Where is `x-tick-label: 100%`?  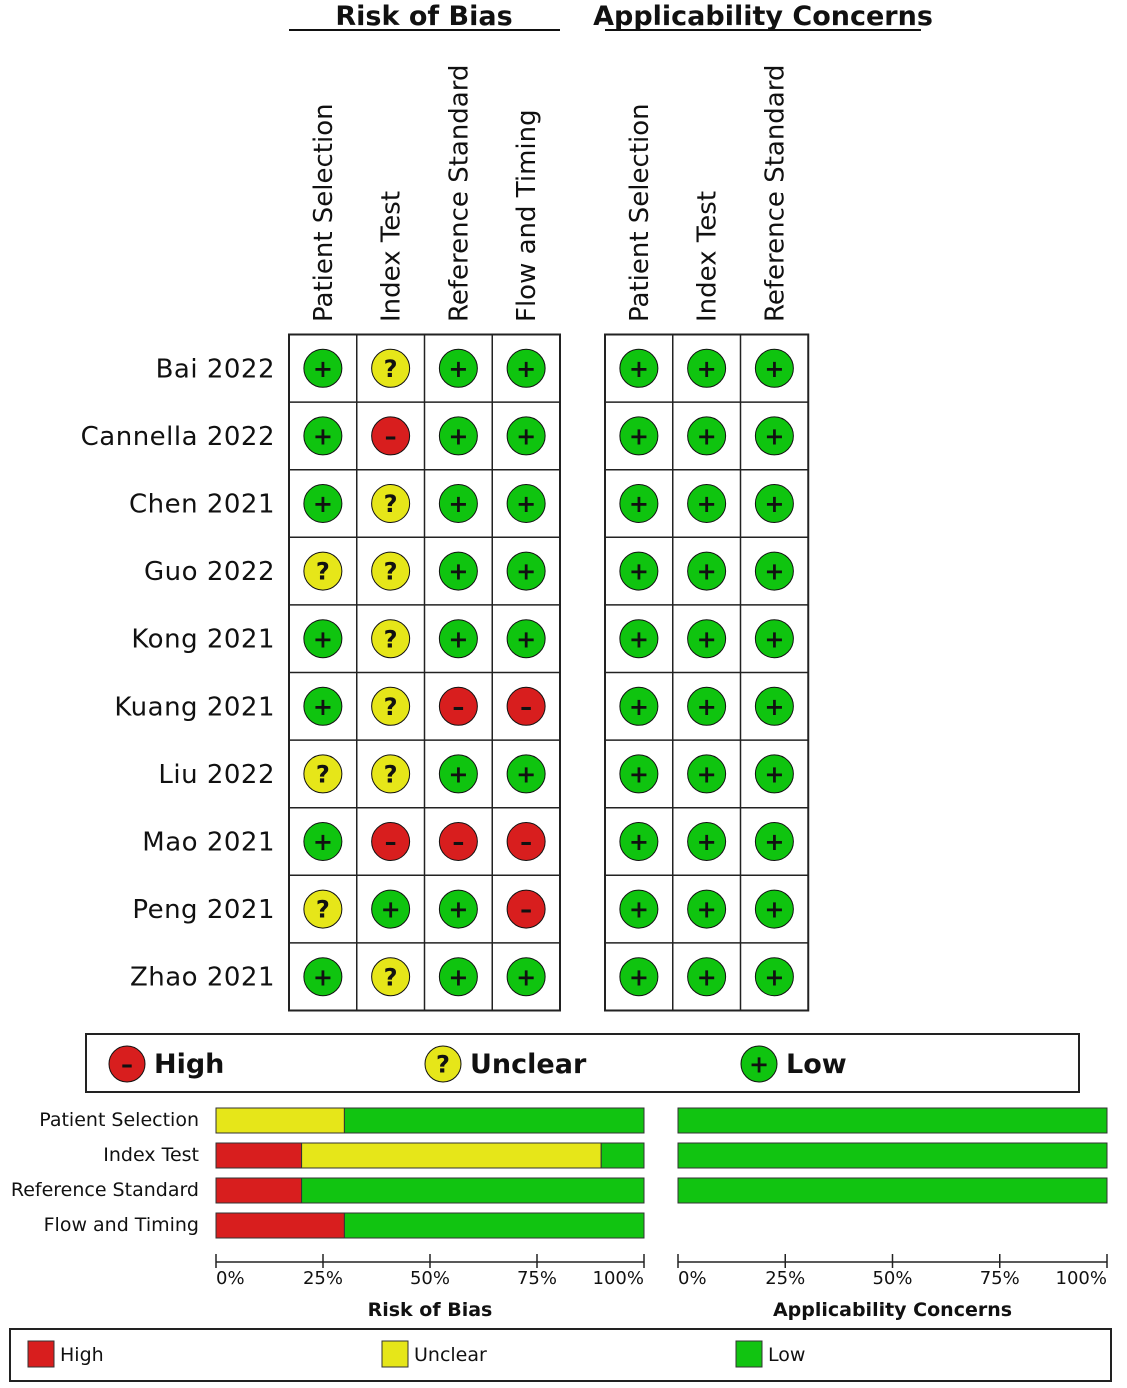
x-tick-label: 100% is located at coordinates (618, 1278).